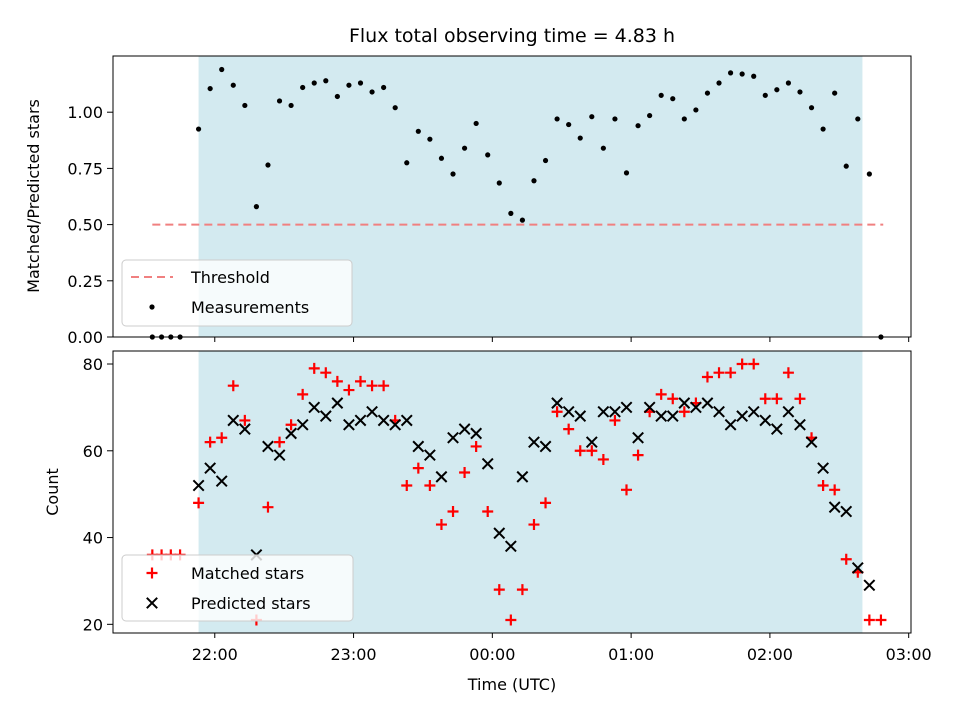 This screenshot has height=720, width=960. Describe the element at coordinates (492, 654) in the screenshot. I see `x-tick-label: 00:00` at that location.